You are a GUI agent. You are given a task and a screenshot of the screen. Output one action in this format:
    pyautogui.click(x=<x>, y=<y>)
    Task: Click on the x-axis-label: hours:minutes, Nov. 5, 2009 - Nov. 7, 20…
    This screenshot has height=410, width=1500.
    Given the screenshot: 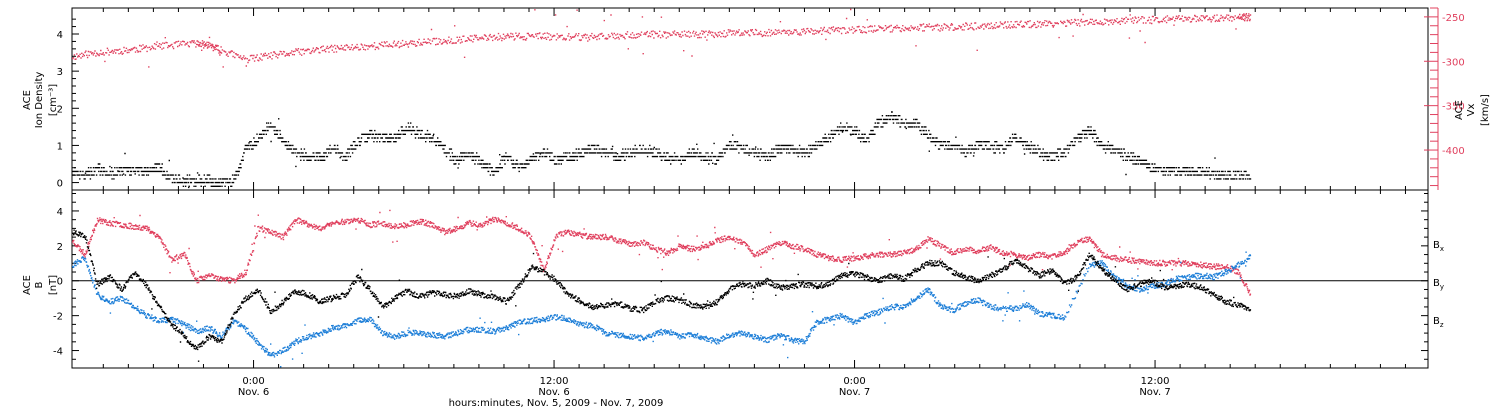 What is the action you would take?
    pyautogui.click(x=556, y=403)
    